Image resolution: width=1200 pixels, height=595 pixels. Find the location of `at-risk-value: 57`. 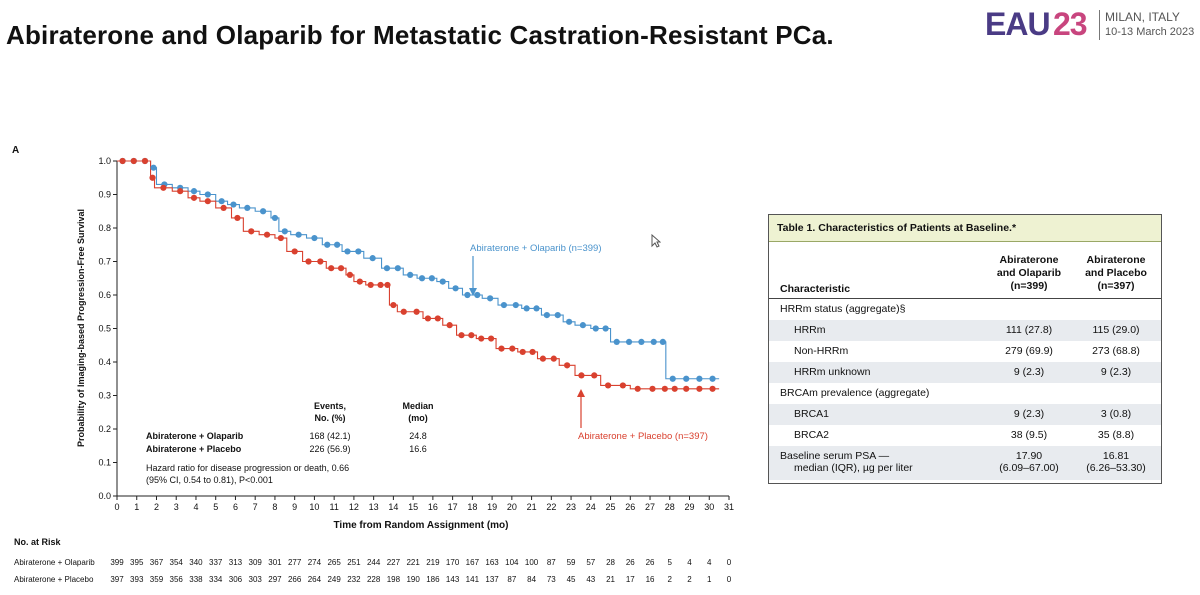

at-risk-value: 57 is located at coordinates (590, 562).